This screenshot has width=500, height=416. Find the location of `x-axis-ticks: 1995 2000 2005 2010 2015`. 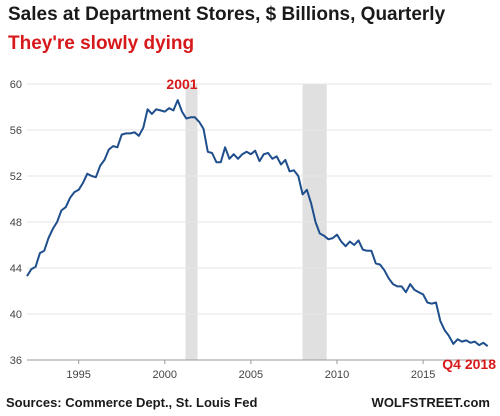

x-axis-ticks: 1995 2000 2005 2010 2015 is located at coordinates (250, 370).